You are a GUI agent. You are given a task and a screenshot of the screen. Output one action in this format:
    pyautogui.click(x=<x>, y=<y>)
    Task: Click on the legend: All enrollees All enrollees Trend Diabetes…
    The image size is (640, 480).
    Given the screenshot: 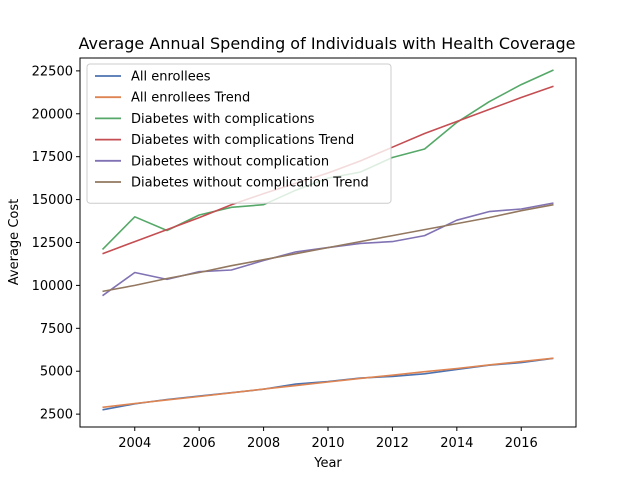 What is the action you would take?
    pyautogui.click(x=239, y=133)
    